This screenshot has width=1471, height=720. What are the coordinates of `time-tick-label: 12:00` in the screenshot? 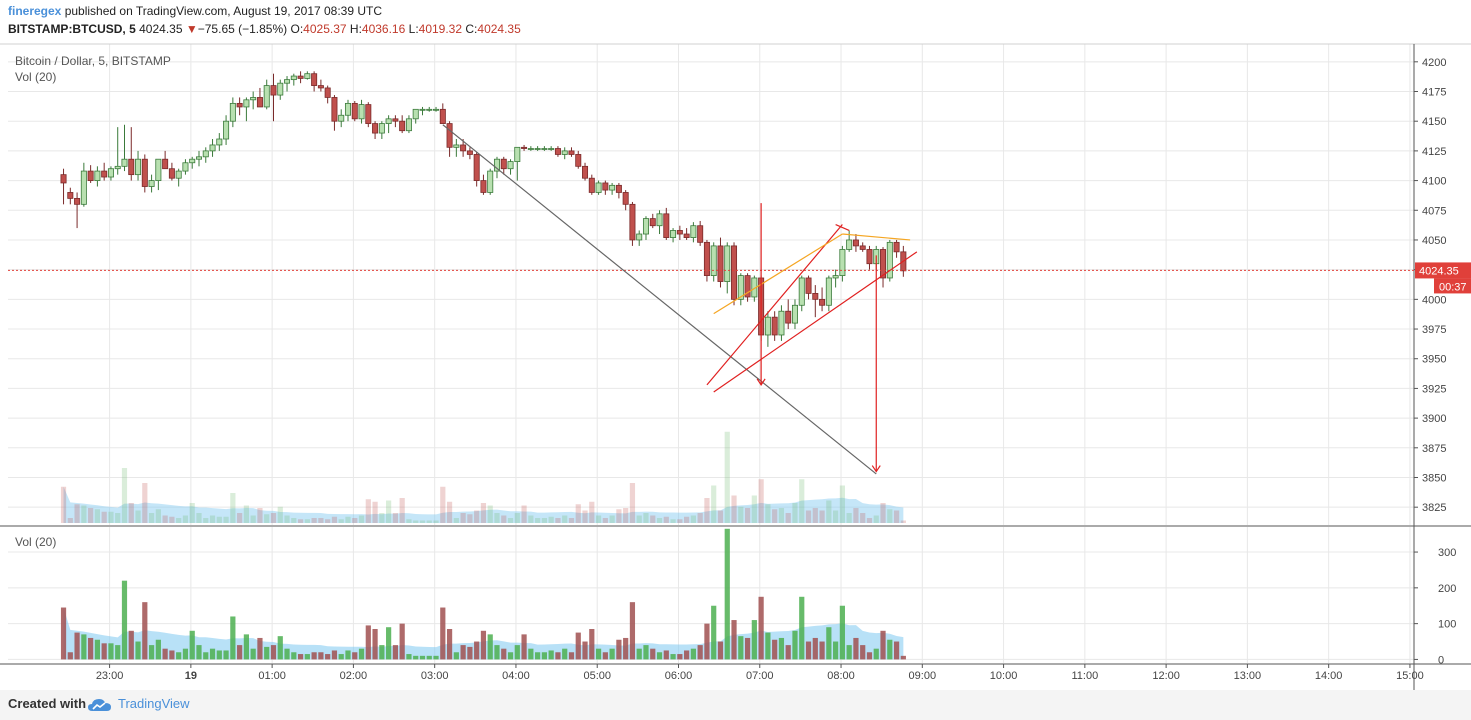 It's located at (1166, 676).